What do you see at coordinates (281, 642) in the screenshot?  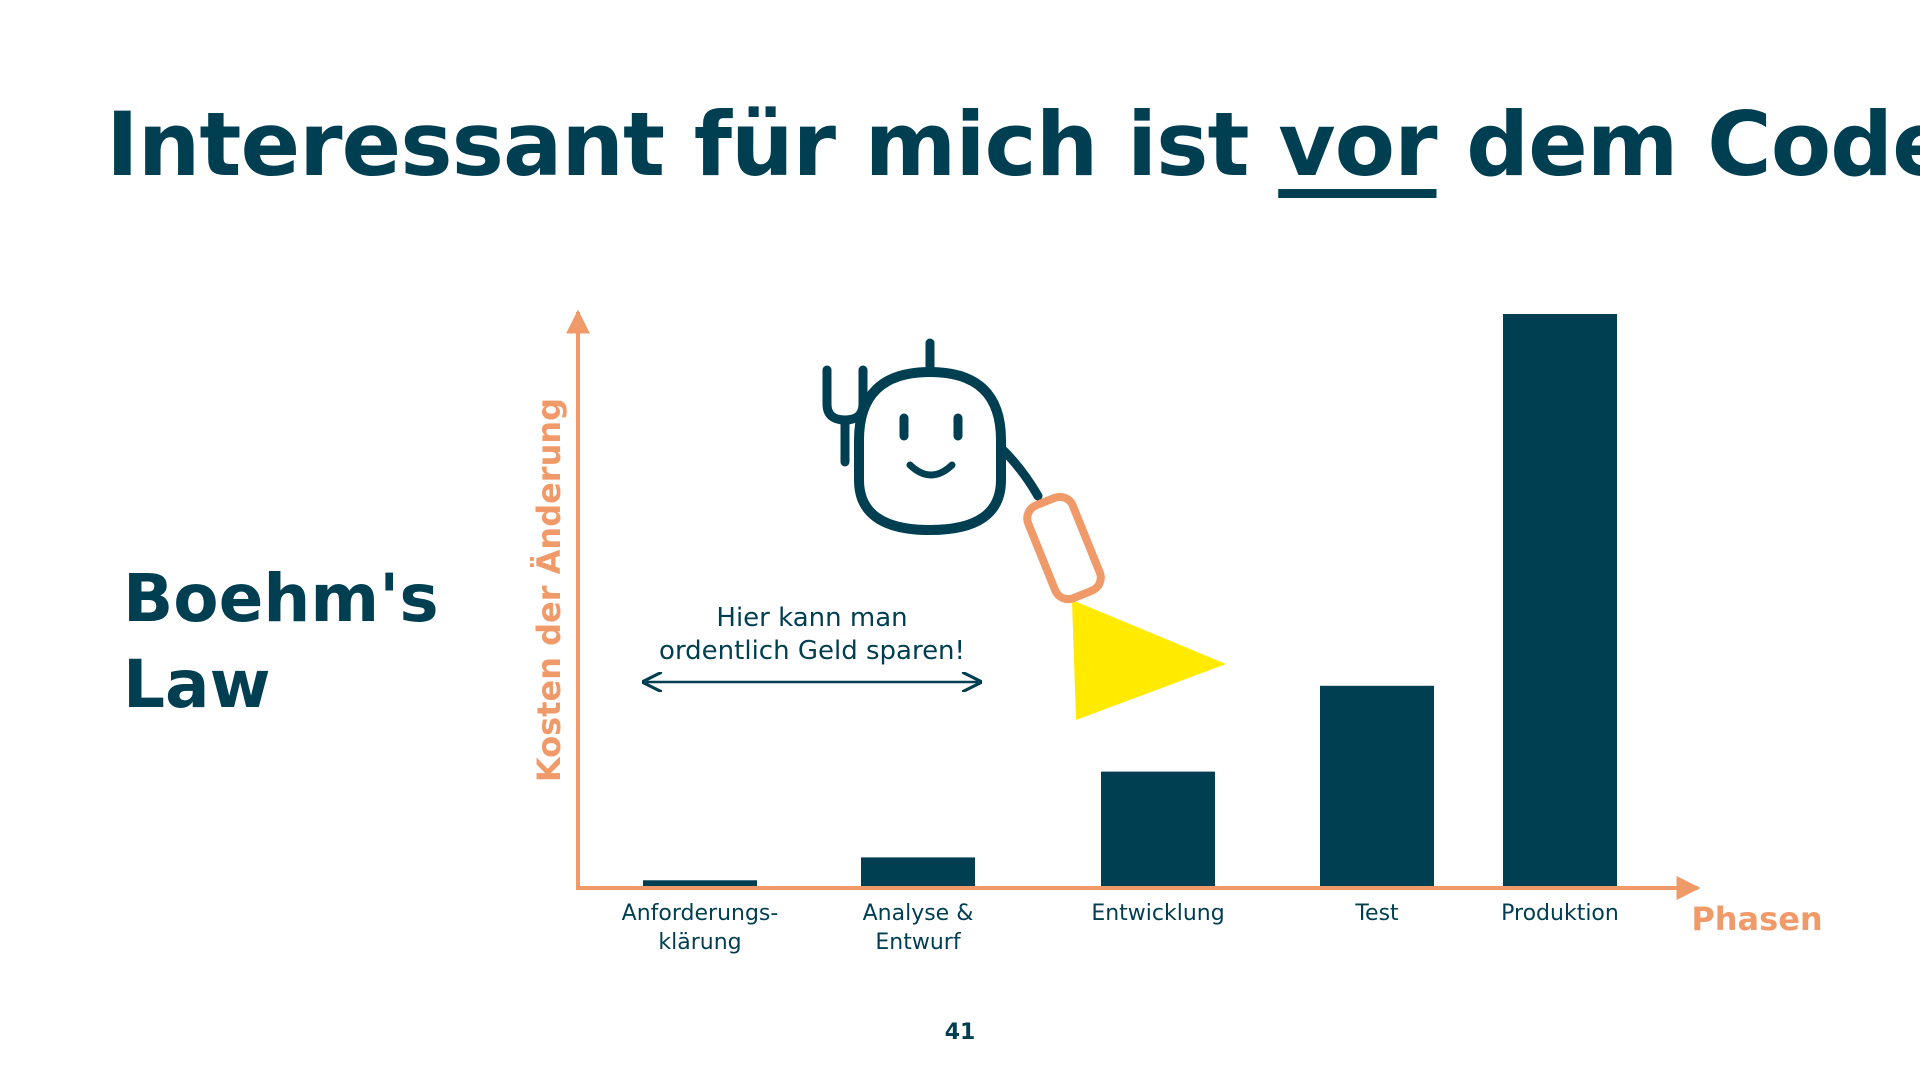 I see `law-name-heading: Boehm's Law` at bounding box center [281, 642].